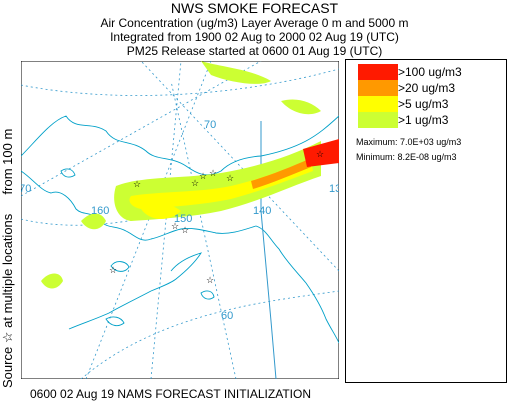 This screenshot has width=509, height=403. I want to click on legend-label-100: >100 ug/m3, so click(430, 72).